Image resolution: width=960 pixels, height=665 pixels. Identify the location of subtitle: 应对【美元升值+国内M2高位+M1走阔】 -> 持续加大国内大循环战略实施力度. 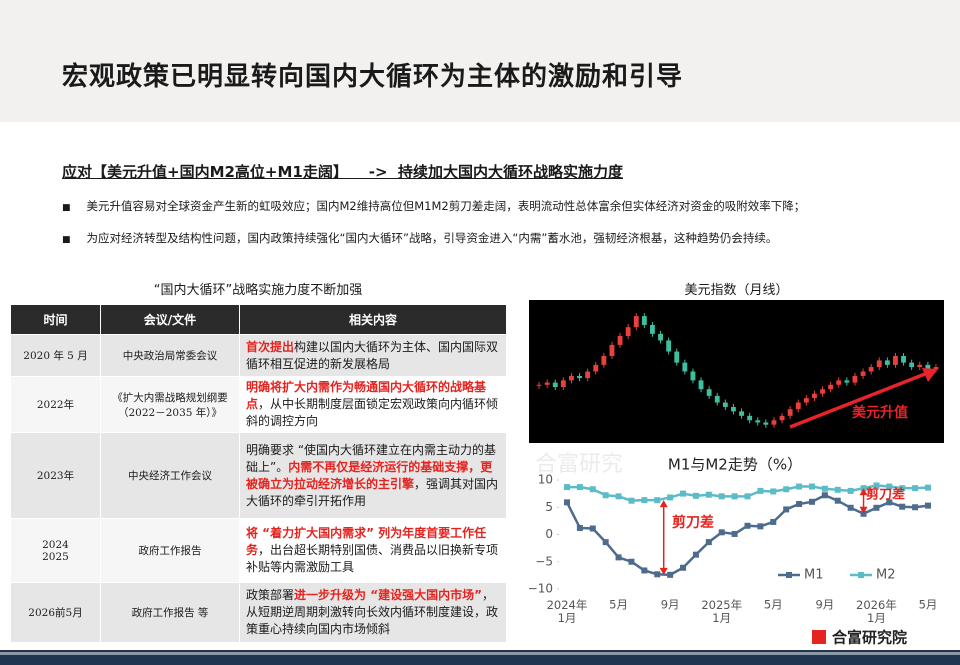
(342, 172).